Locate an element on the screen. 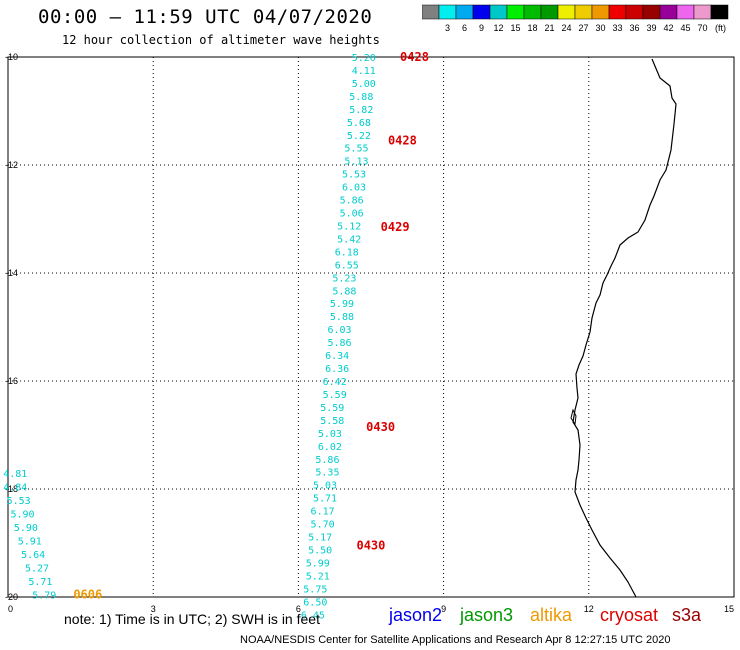 The height and width of the screenshot is (650, 740). y-tick-label: -18 is located at coordinates (11, 489).